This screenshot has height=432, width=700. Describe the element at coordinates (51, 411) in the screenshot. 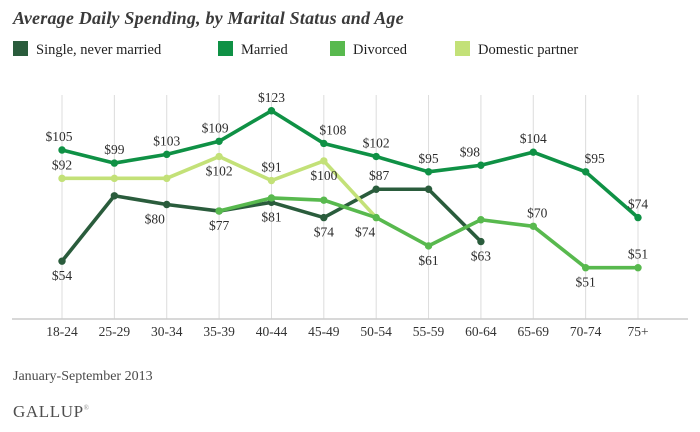

I see `gallup-logo: GALLUP®` at that location.